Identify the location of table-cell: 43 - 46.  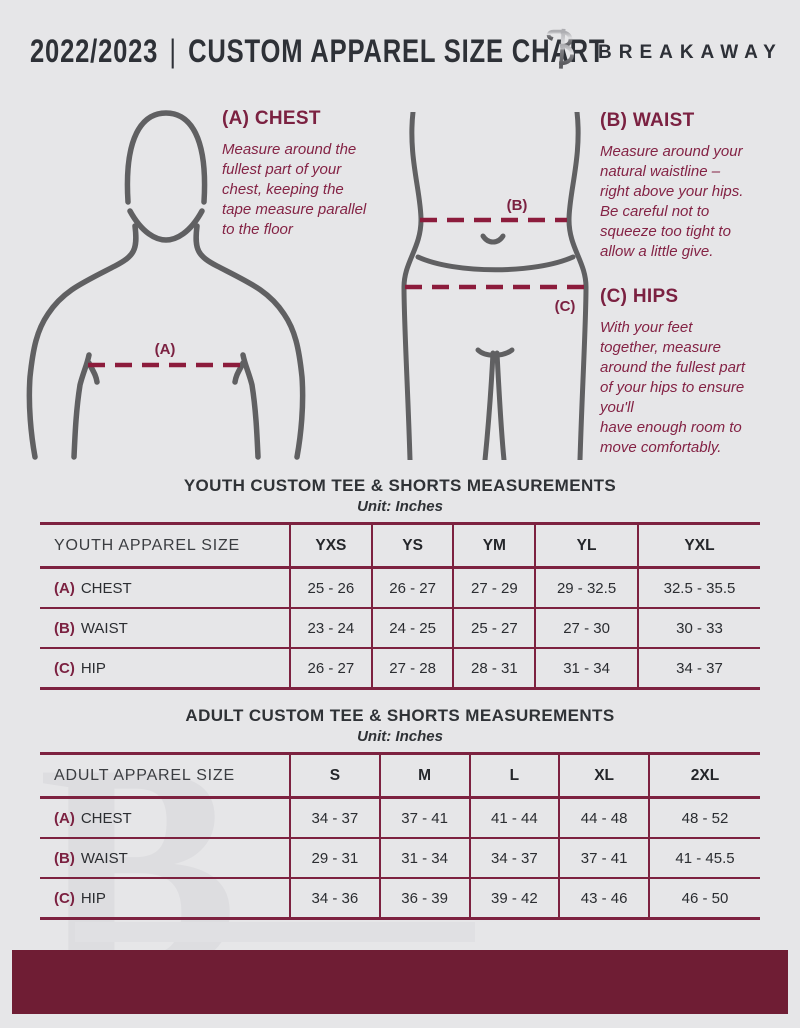
(603, 898).